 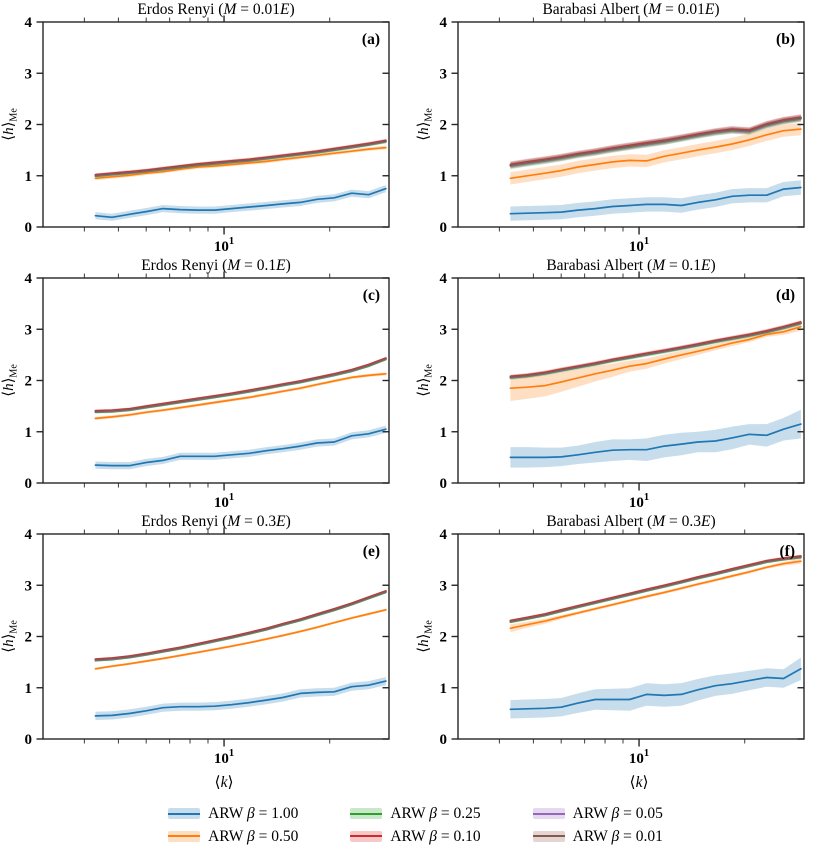 I want to click on panel-title: Erdos Renyi (M = 0.01E), so click(x=215, y=9).